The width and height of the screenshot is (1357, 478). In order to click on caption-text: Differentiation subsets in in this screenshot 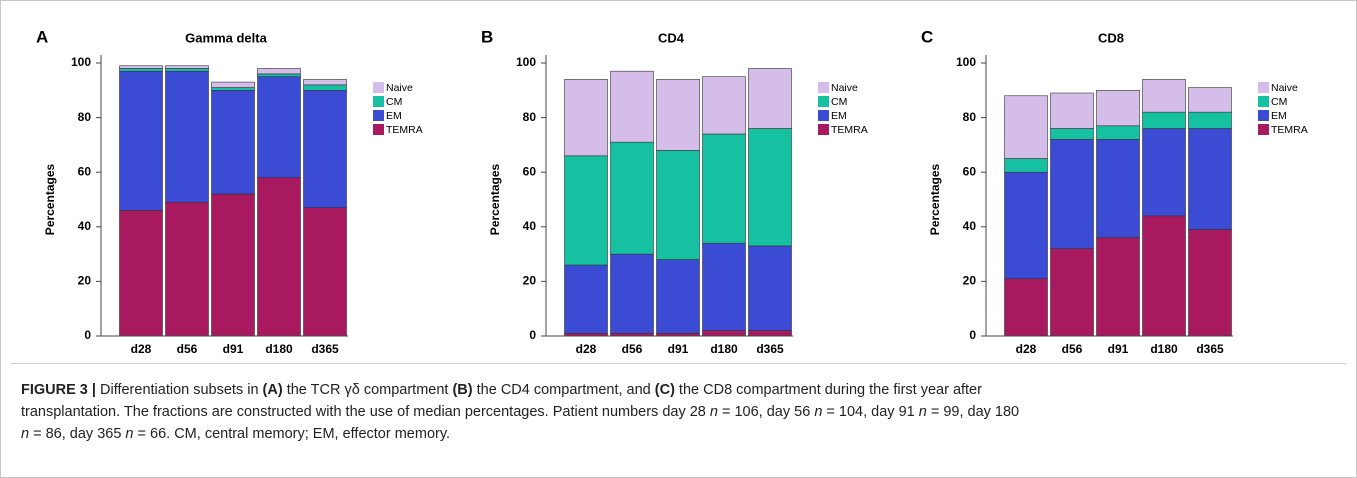, I will do `click(181, 390)`.